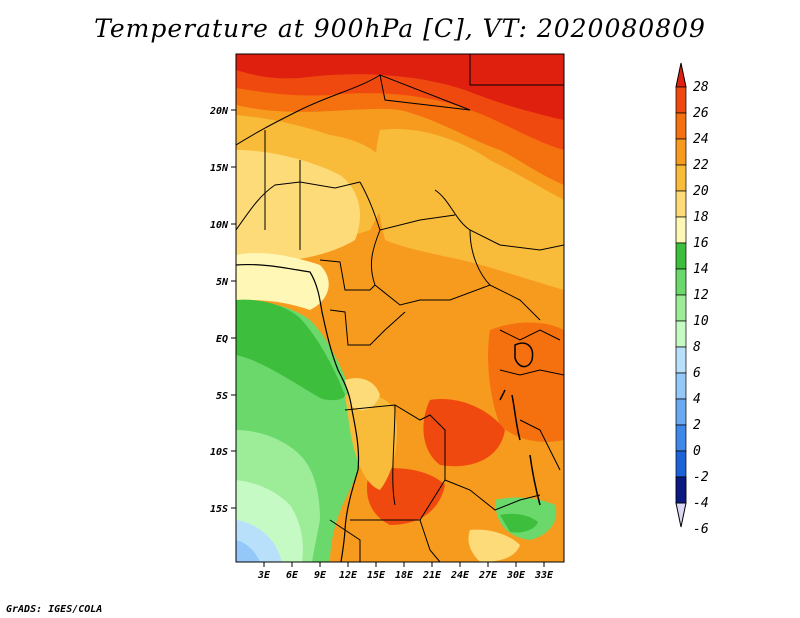 The height and width of the screenshot is (618, 800). What do you see at coordinates (264, 575) in the screenshot?
I see `lon-label: 3E` at bounding box center [264, 575].